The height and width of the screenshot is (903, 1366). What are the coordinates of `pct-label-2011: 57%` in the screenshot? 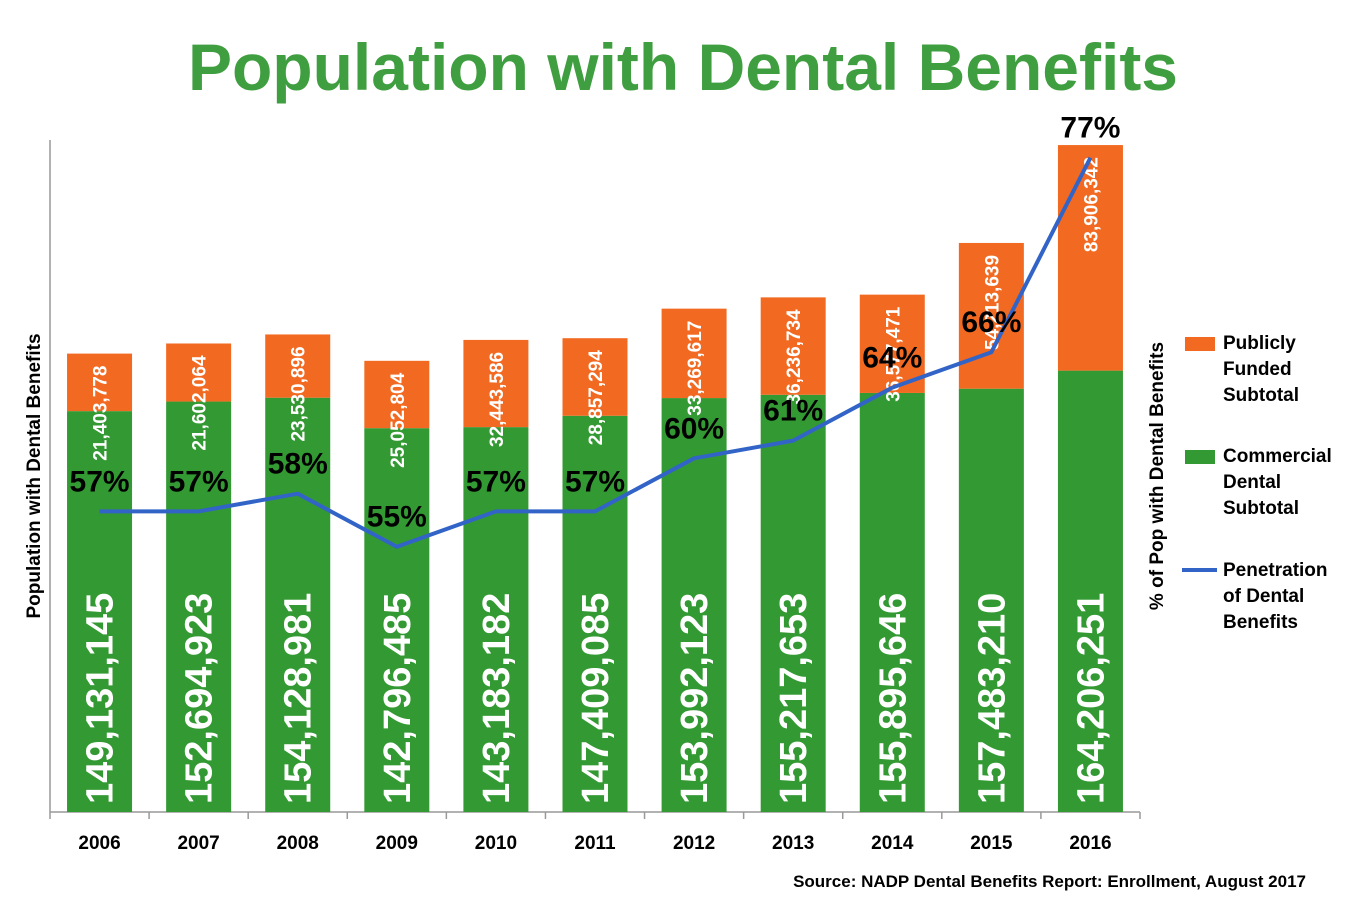 It's located at (595, 481).